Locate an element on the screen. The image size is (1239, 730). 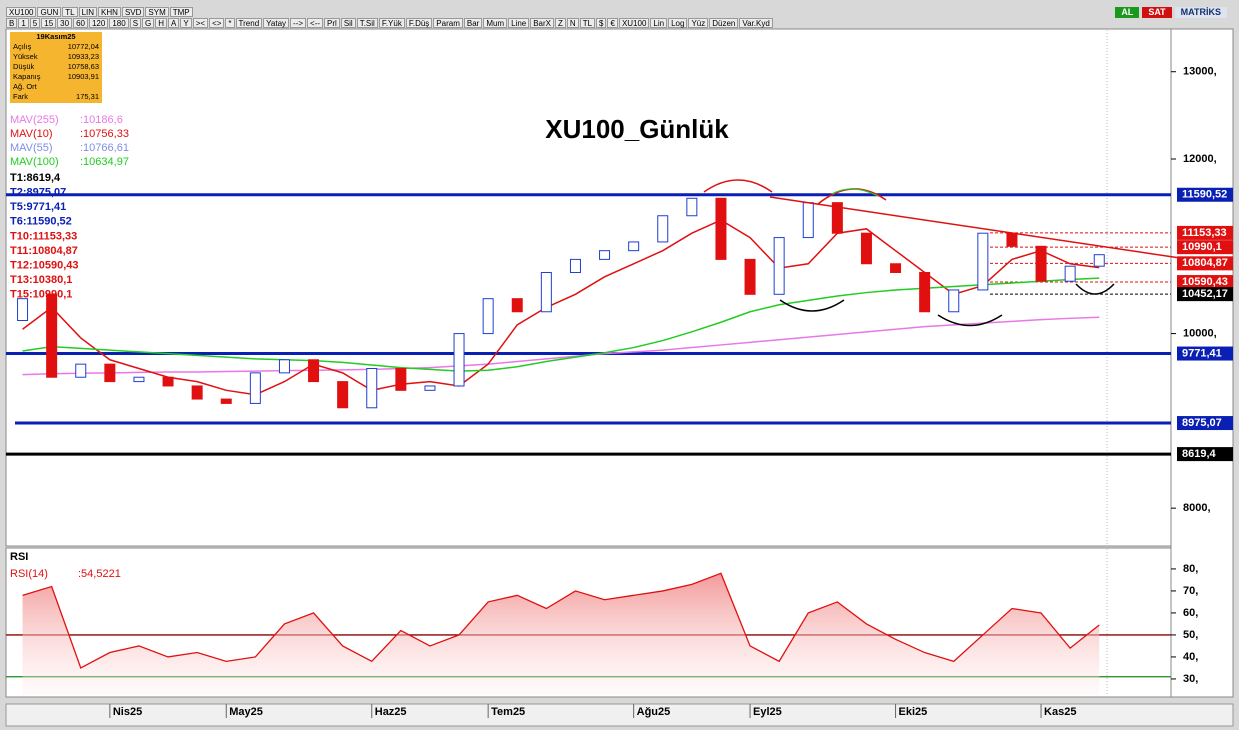
toolbar-button: Yüz is located at coordinates (698, 23).